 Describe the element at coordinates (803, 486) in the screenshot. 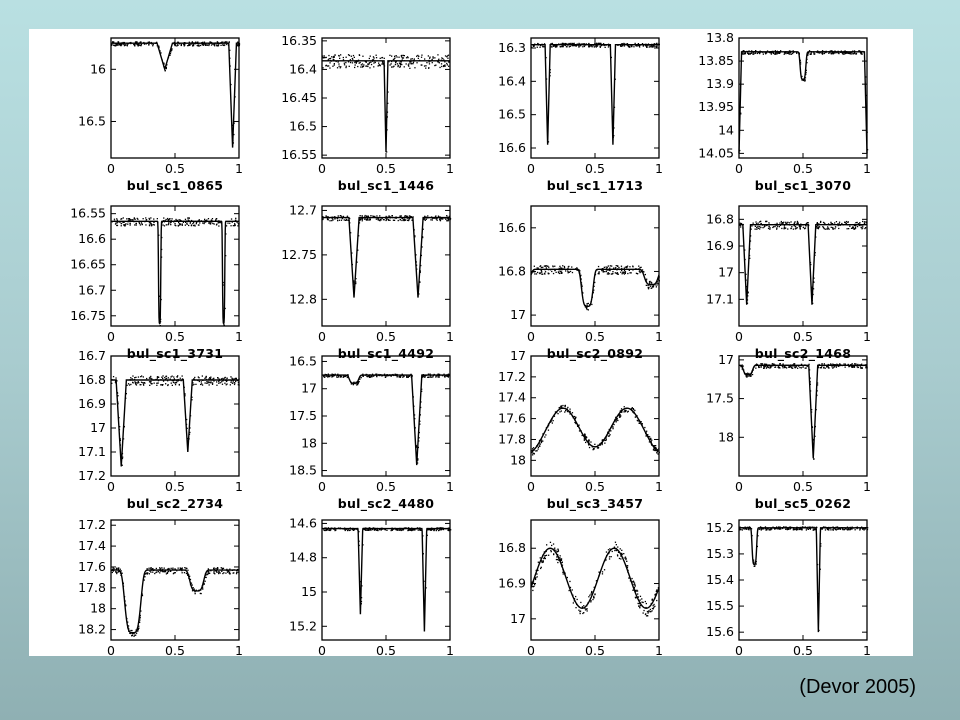

I see `x-tick-label: 0.5` at that location.